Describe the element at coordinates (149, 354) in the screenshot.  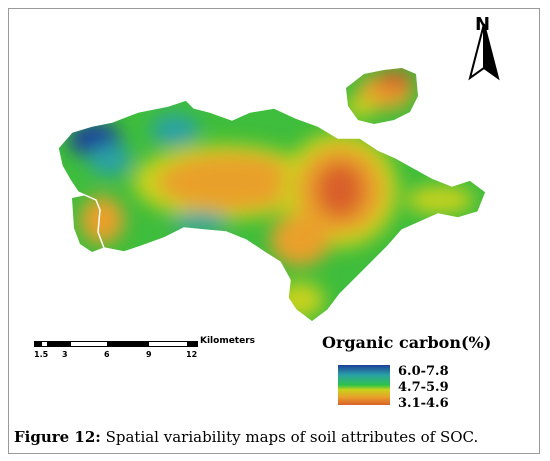
I see `scale-tick-label: 9` at that location.